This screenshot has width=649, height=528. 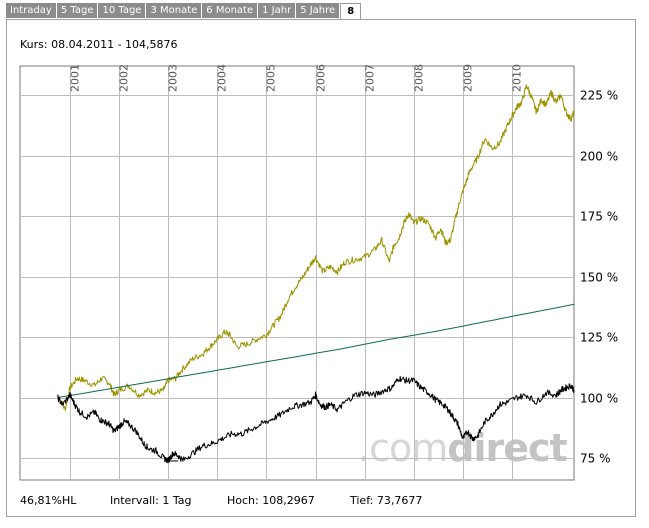 What do you see at coordinates (517, 78) in the screenshot?
I see `x-tick-label: 2010` at bounding box center [517, 78].